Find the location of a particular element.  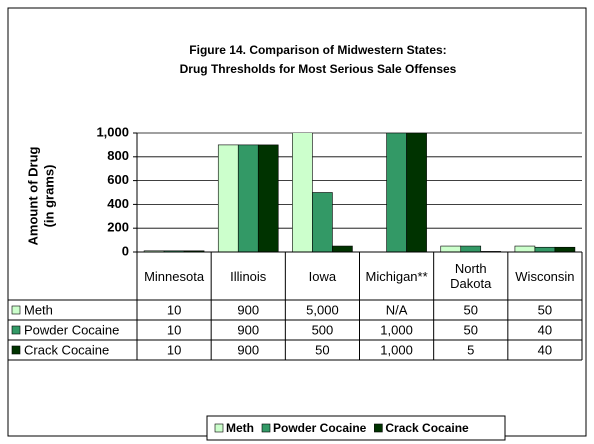

legend is located at coordinates (356, 428).